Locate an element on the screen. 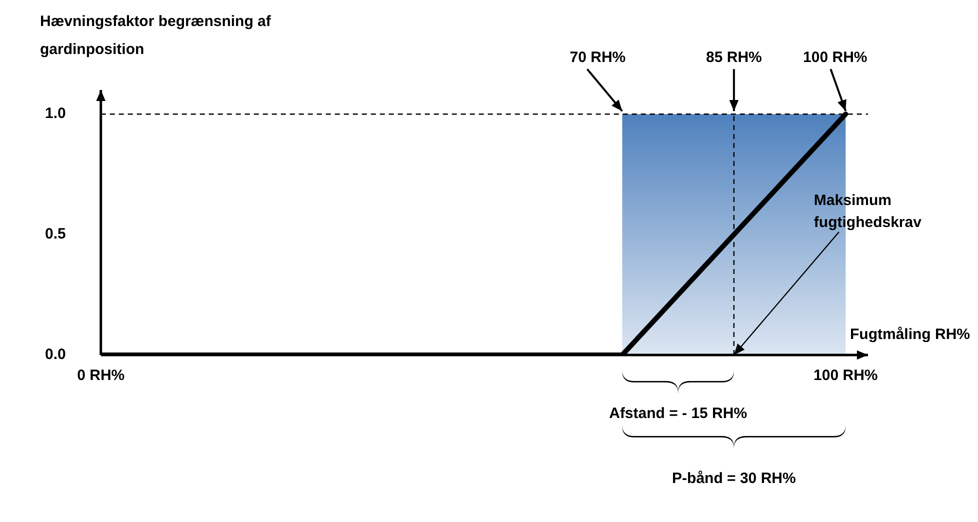 This screenshot has width=978, height=522. x-axis-title: Fugtmåling RH% is located at coordinates (910, 334).